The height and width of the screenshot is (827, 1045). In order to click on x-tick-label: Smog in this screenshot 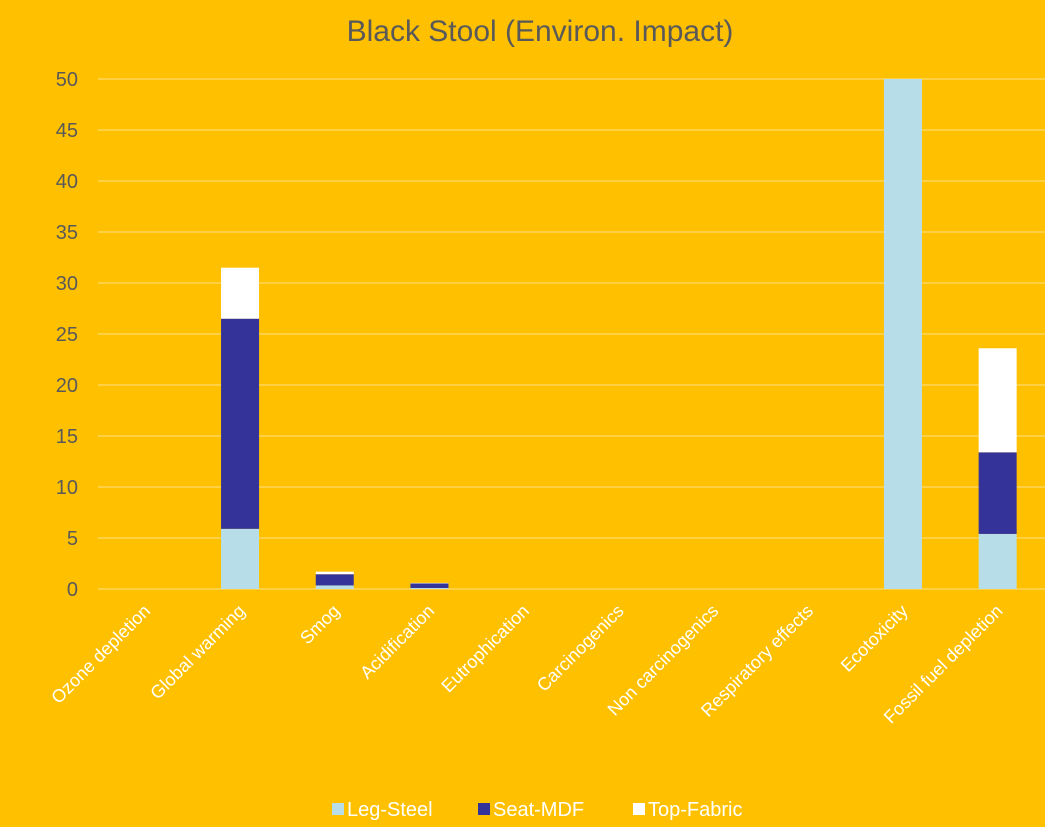, I will do `click(319, 624)`.